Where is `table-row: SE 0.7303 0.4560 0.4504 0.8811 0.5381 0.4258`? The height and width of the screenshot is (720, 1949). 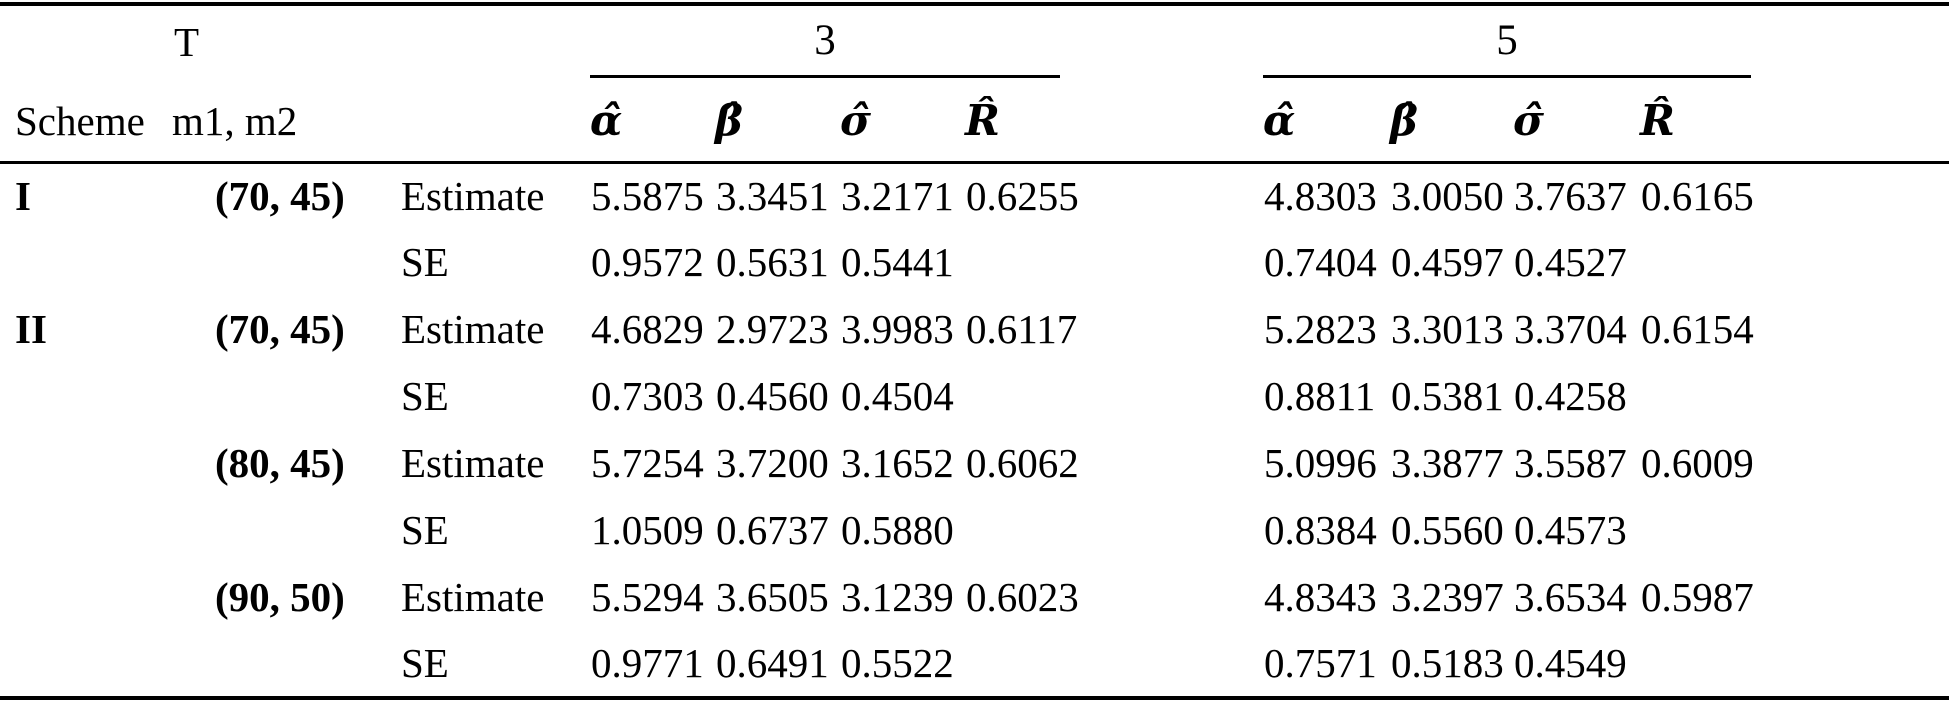
table-row: SE 0.7303 0.4560 0.4504 0.8811 0.5381 0.4258 is located at coordinates (974, 396).